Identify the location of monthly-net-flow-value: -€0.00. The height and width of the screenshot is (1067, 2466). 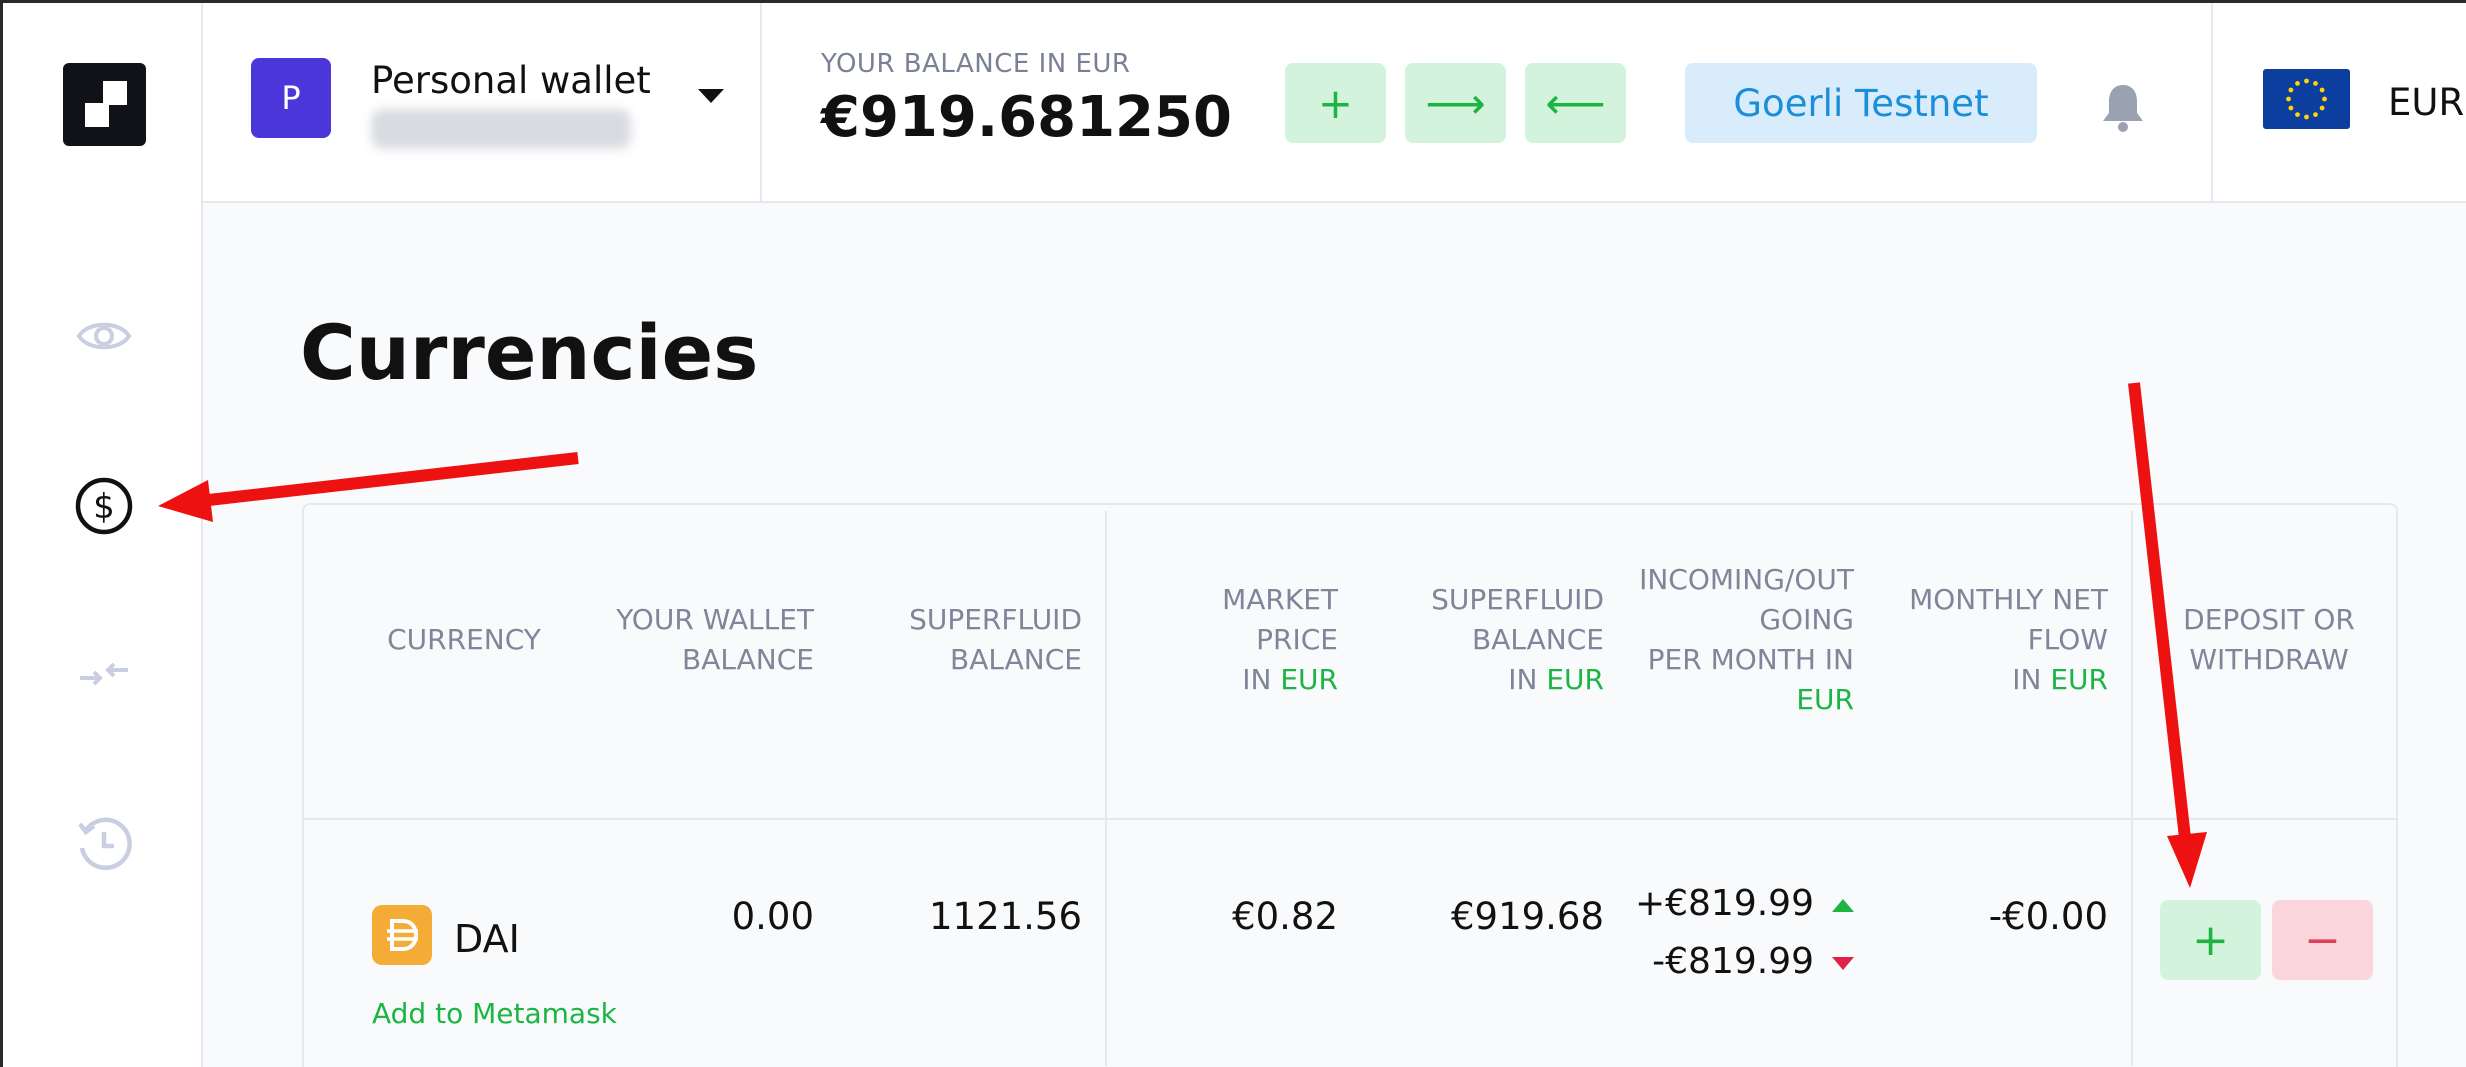
(2048, 916).